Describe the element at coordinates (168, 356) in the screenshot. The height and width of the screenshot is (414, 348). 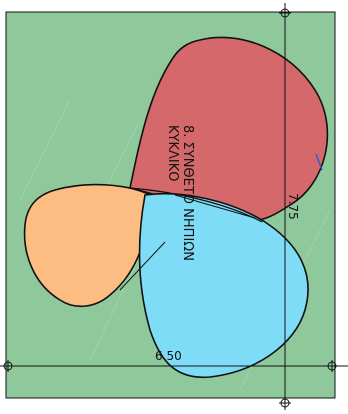
I see `dimension-label-horizontal: 6.50` at that location.